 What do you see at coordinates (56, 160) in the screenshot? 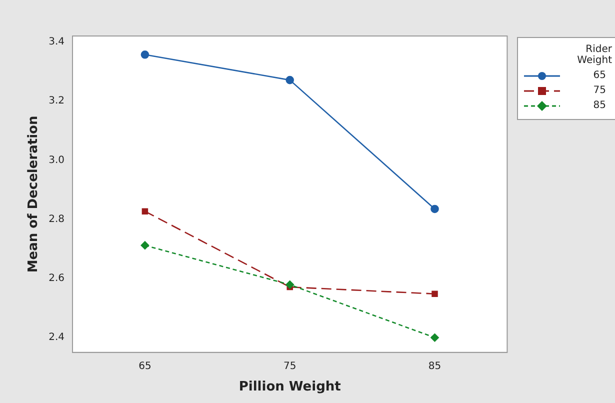
I see `y-tick-label: 3.0` at bounding box center [56, 160].